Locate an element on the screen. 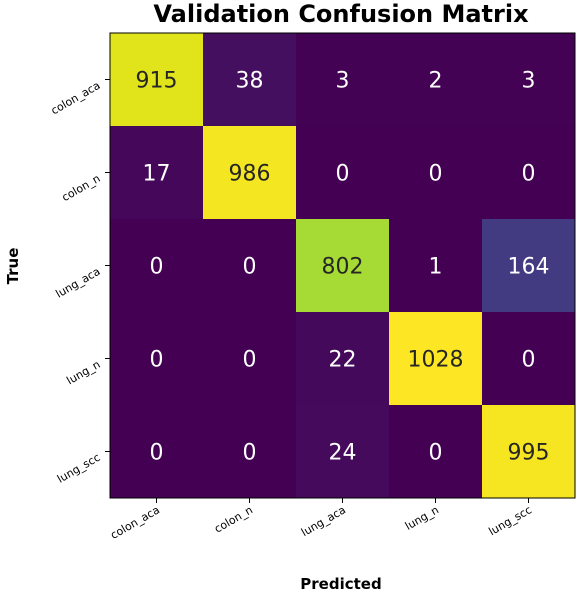  x-tick-label-4: lung_scc is located at coordinates (510, 520).